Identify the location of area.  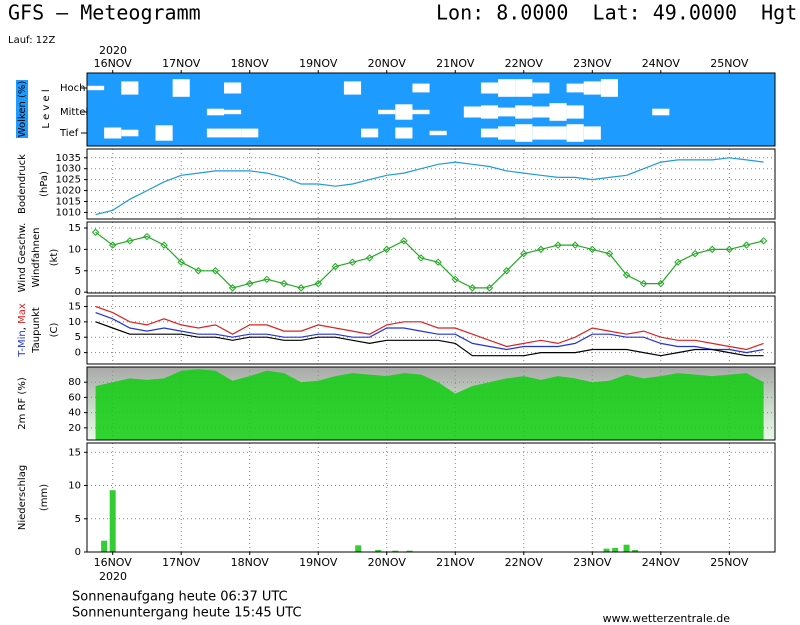
(429, 404).